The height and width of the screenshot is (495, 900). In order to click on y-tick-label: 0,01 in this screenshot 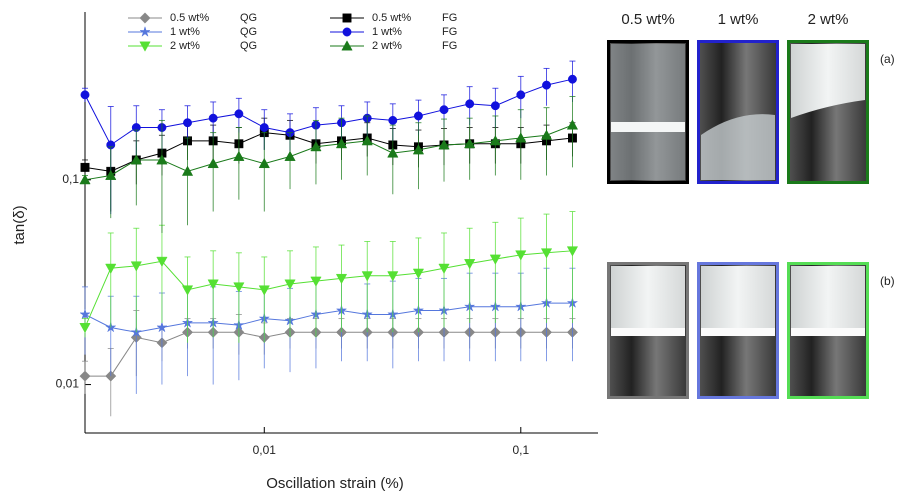, I will do `click(68, 384)`.